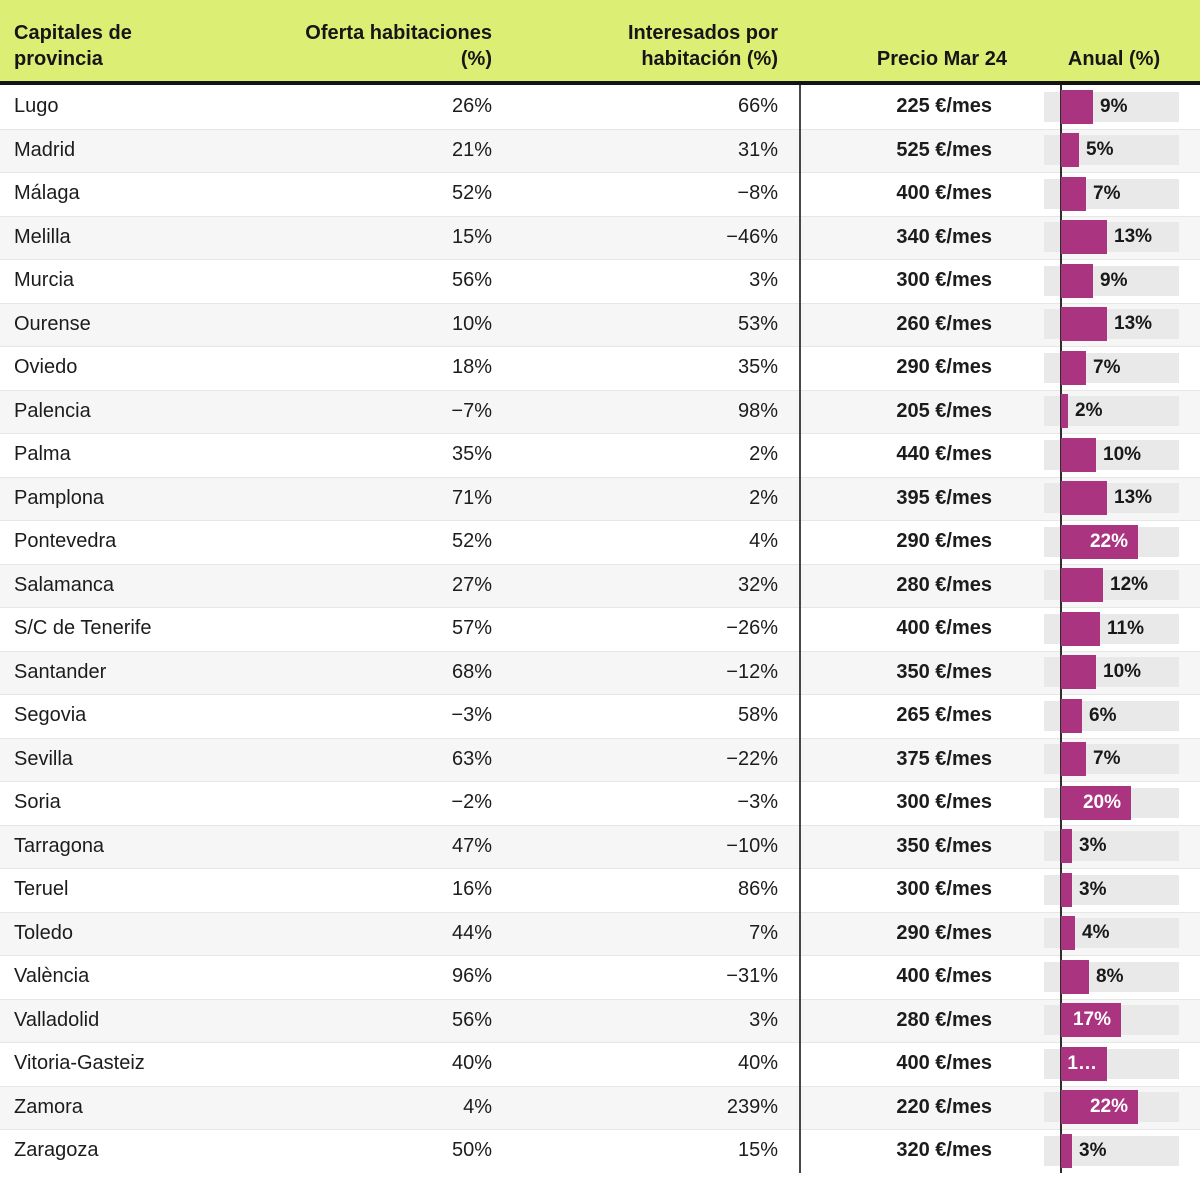 Image resolution: width=1200 pixels, height=1190 pixels. I want to click on table-row: S/C de Tenerife 57% −26% 400 €/mes 11%, so click(600, 629).